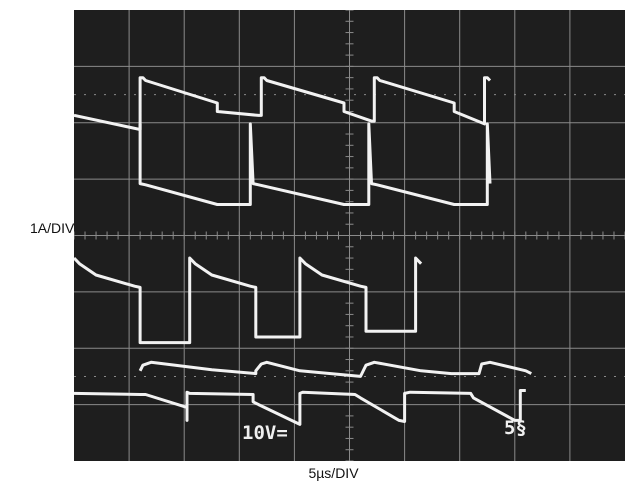 This screenshot has height=489, width=627. I want to click on readout-left: 10V=, so click(265, 433).